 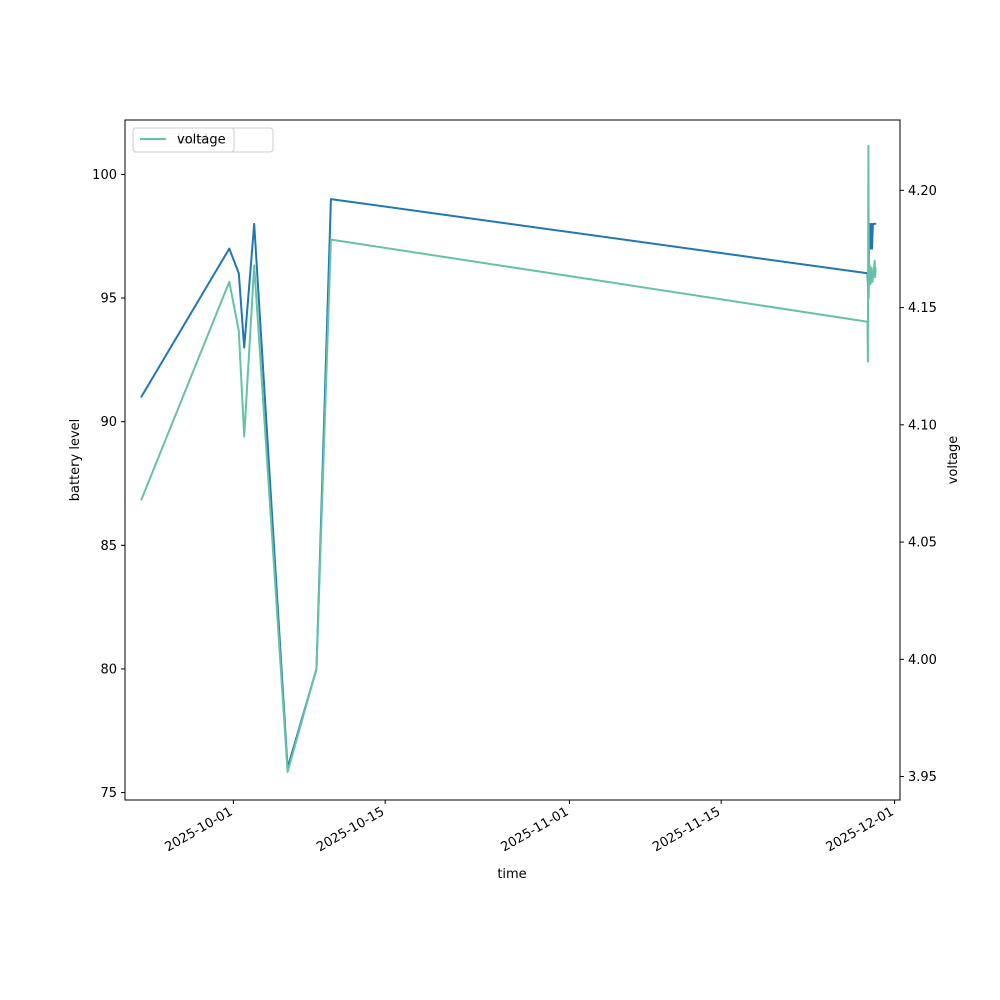 What do you see at coordinates (922, 660) in the screenshot?
I see `y-right-tick-label-4.00: 4.00` at bounding box center [922, 660].